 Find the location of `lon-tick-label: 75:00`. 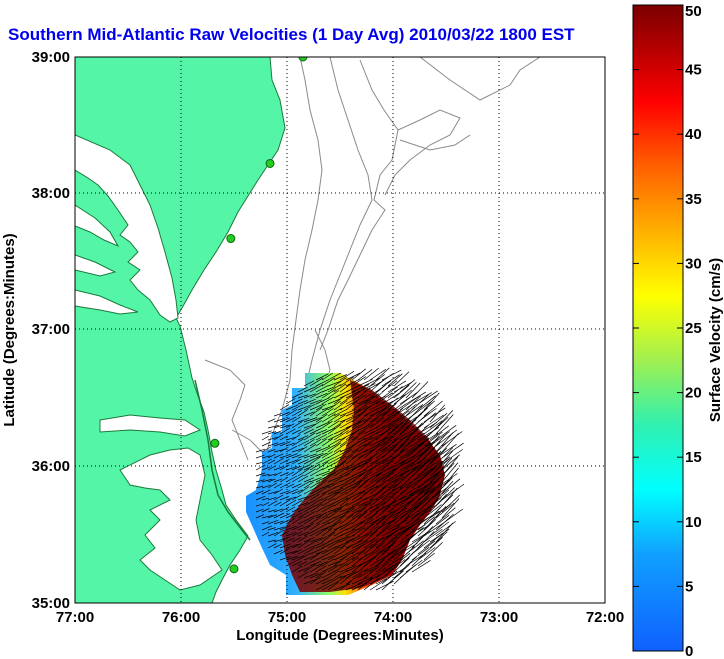

lon-tick-label: 75:00 is located at coordinates (287, 617).